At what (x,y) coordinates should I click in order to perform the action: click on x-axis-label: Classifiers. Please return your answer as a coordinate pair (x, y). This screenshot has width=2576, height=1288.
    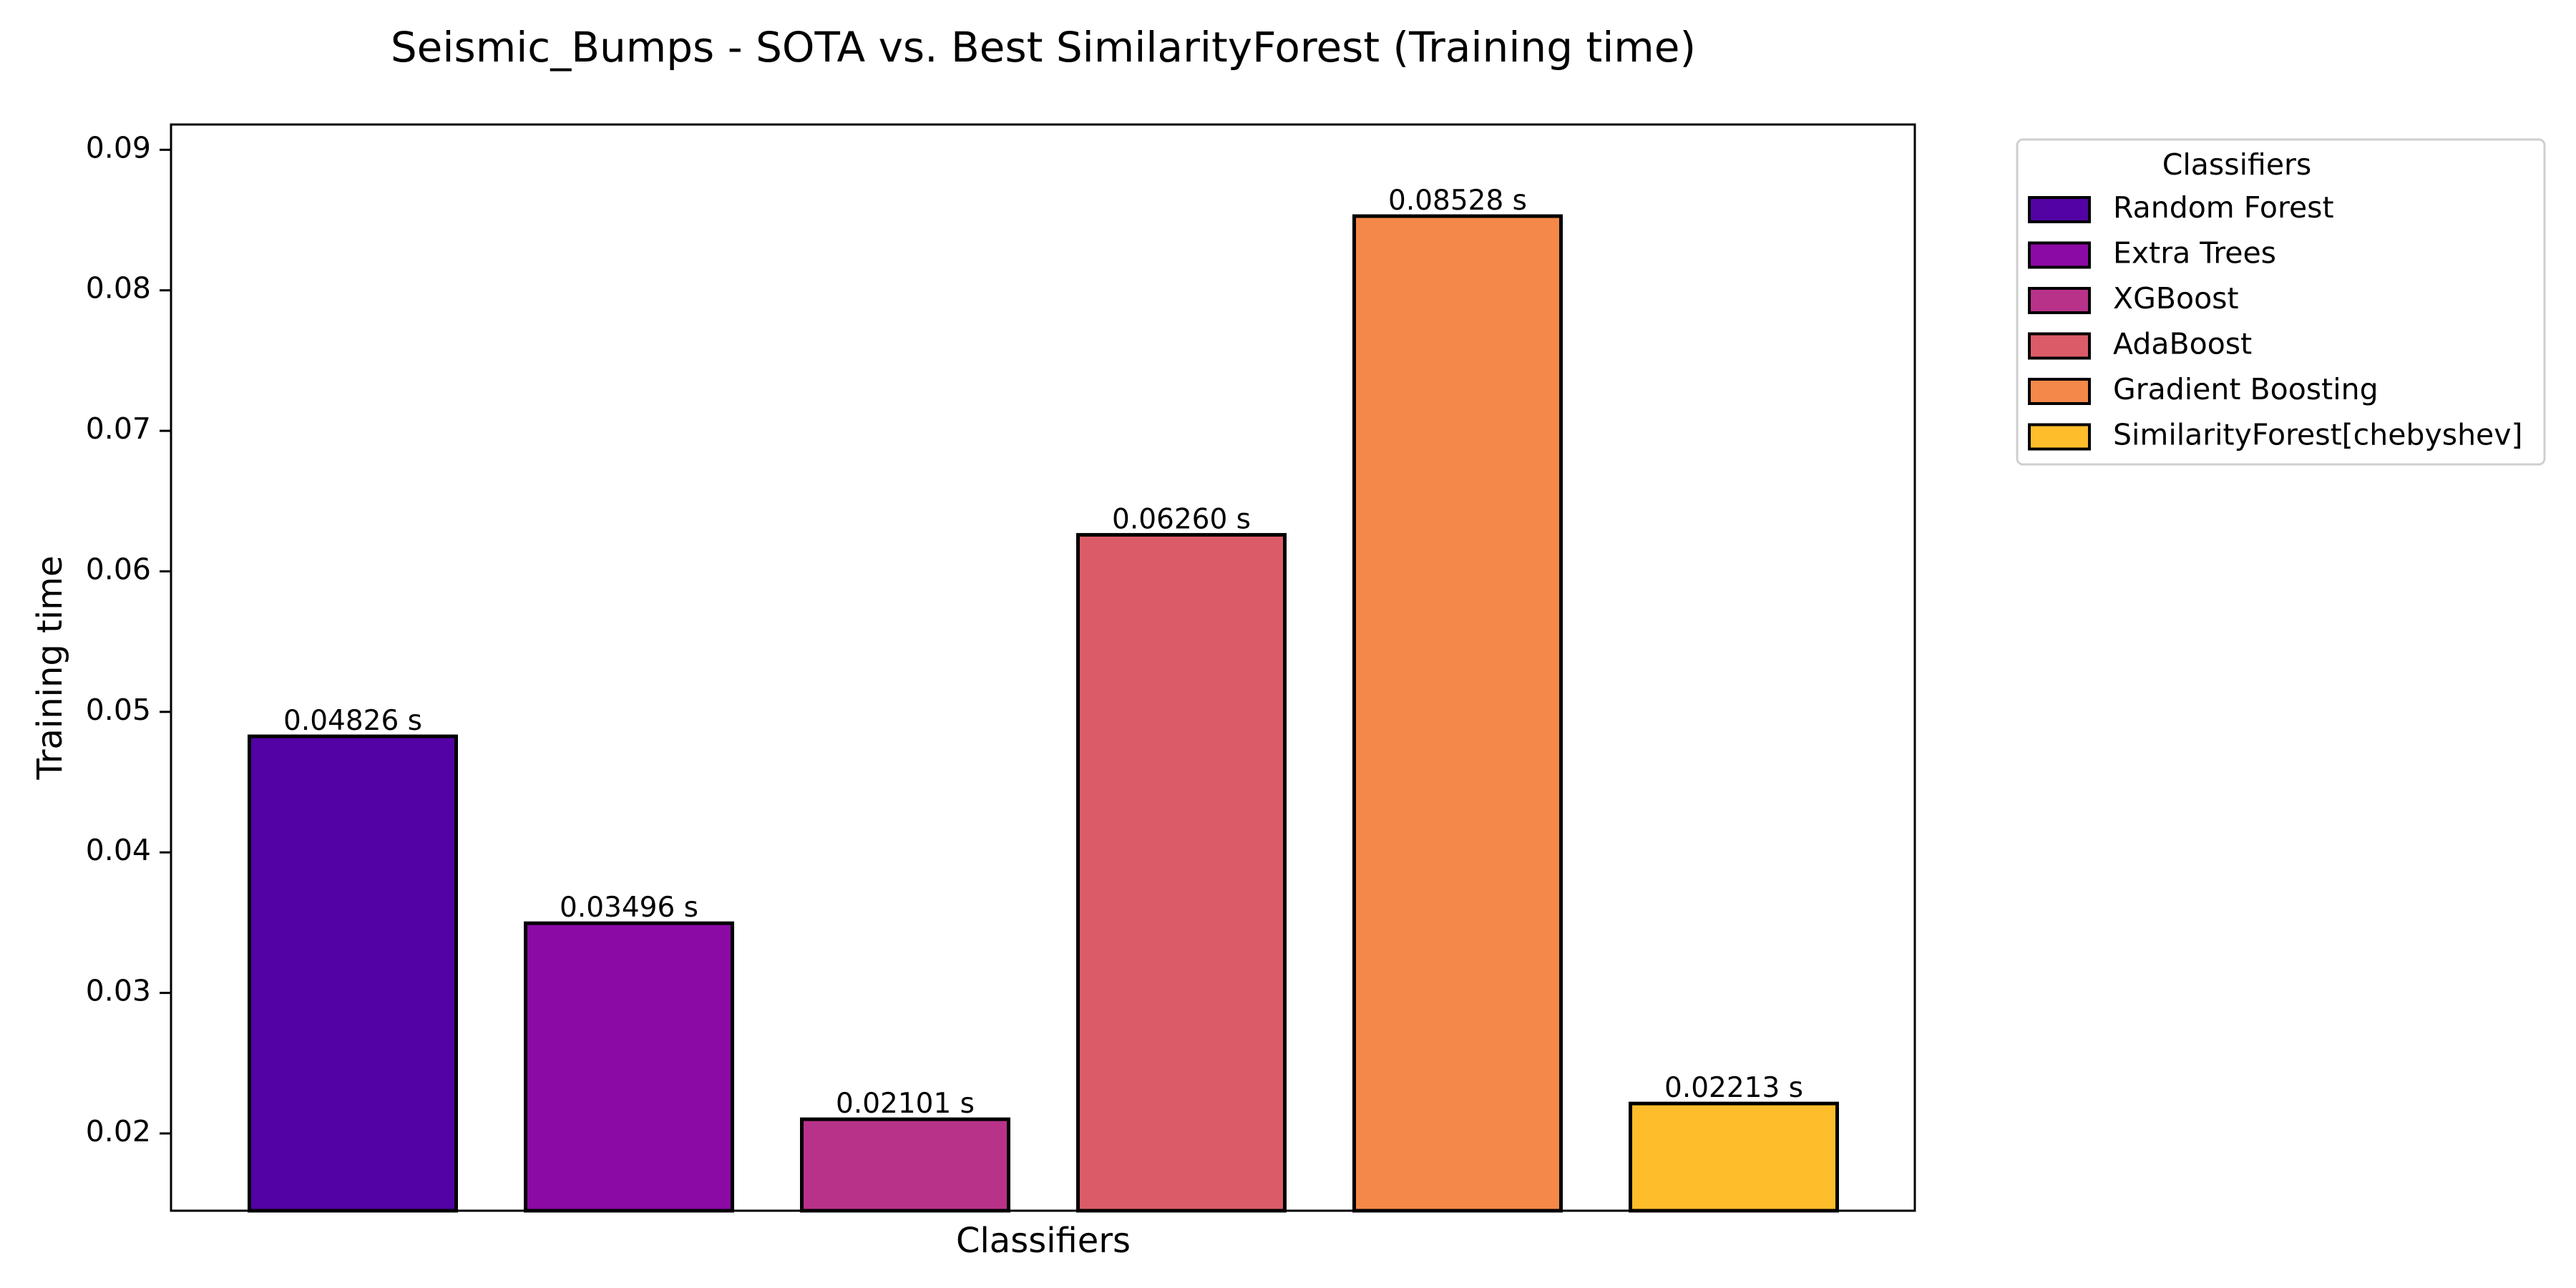
    Looking at the image, I should click on (1043, 1241).